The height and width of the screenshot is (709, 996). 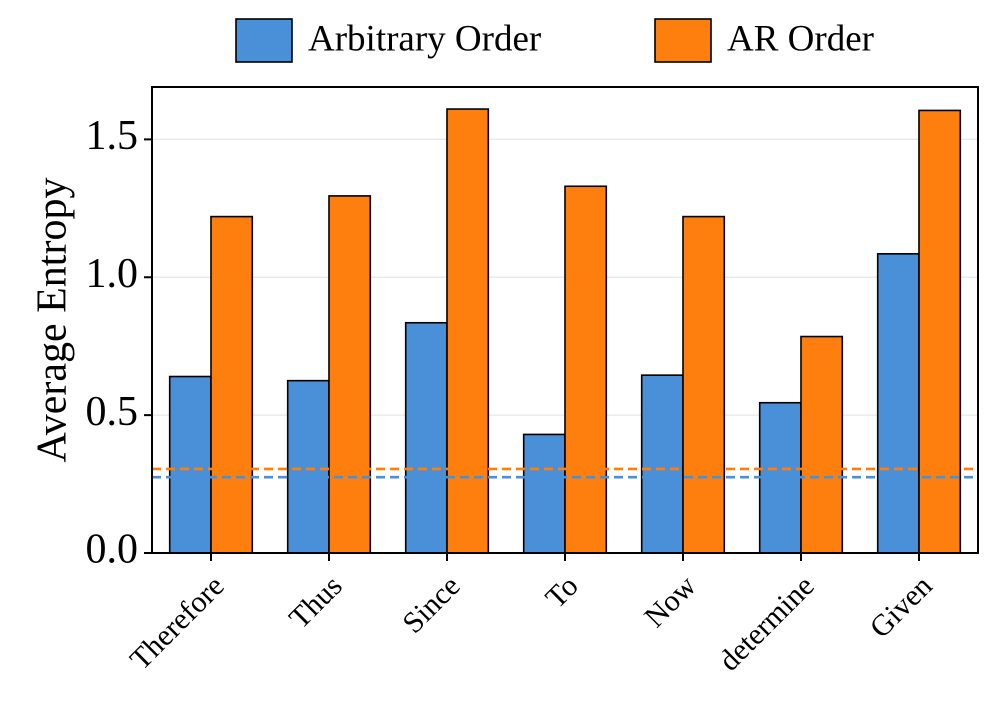 I want to click on y-tick-label: 1.0, so click(x=112, y=274).